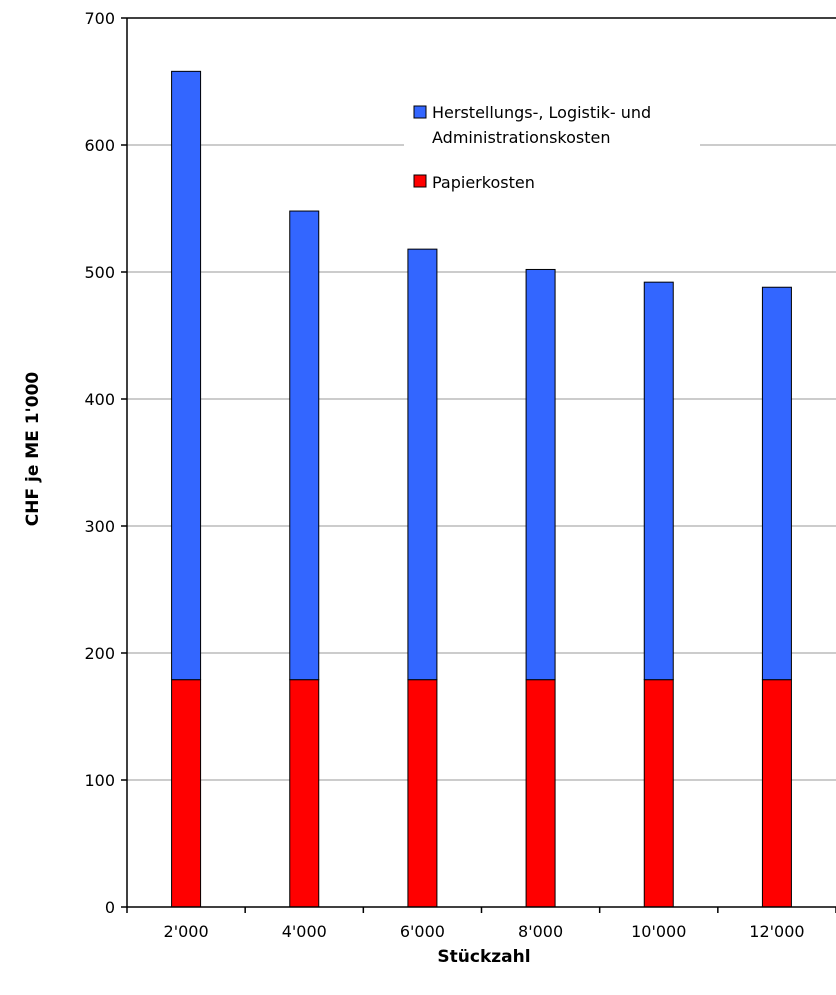 This screenshot has width=836, height=995. Describe the element at coordinates (483, 182) in the screenshot. I see `legend-label-papierkosten: Papierkosten` at that location.